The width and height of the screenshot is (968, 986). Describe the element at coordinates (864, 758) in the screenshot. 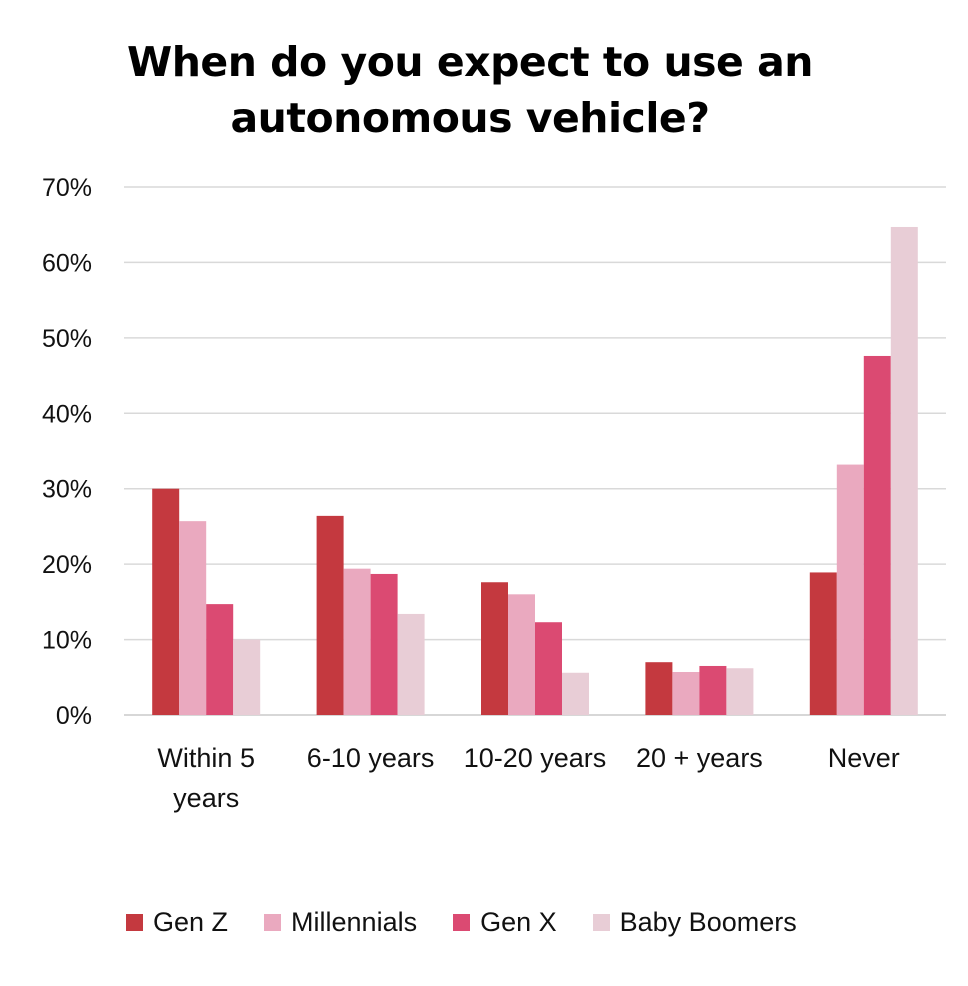

I see `x-tick-label: Never` at that location.